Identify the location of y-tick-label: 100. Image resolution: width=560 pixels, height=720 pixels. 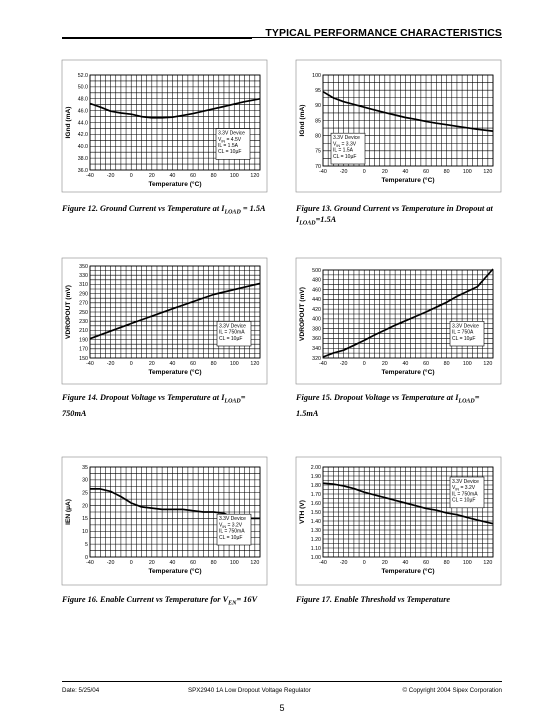
(316, 76).